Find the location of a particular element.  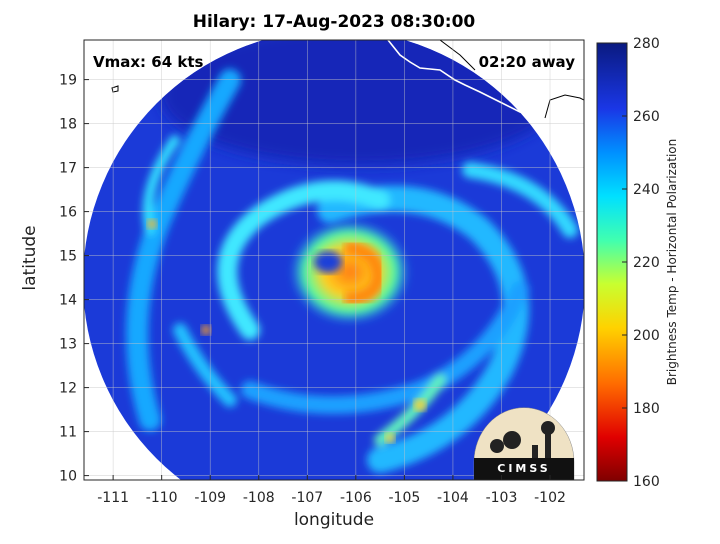

colorbar-tick-label: 200 is located at coordinates (646, 336).